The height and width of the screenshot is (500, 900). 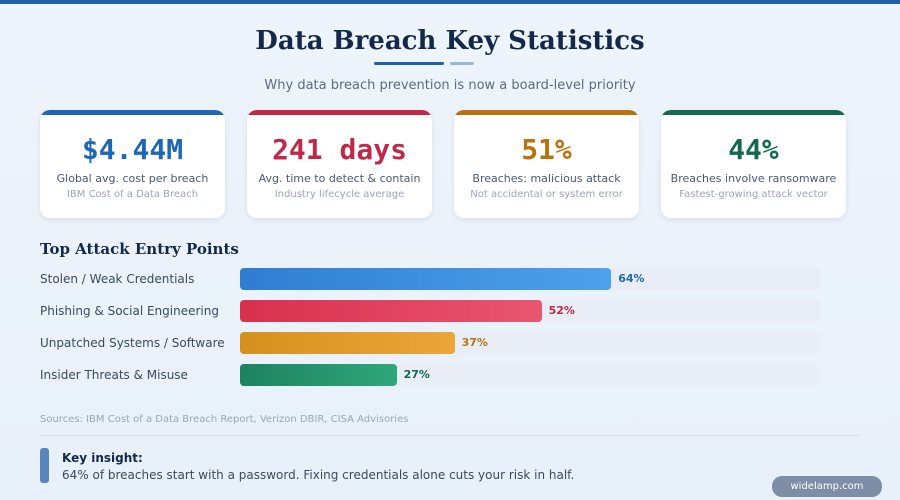 I want to click on bar-track: 37%, so click(x=530, y=343).